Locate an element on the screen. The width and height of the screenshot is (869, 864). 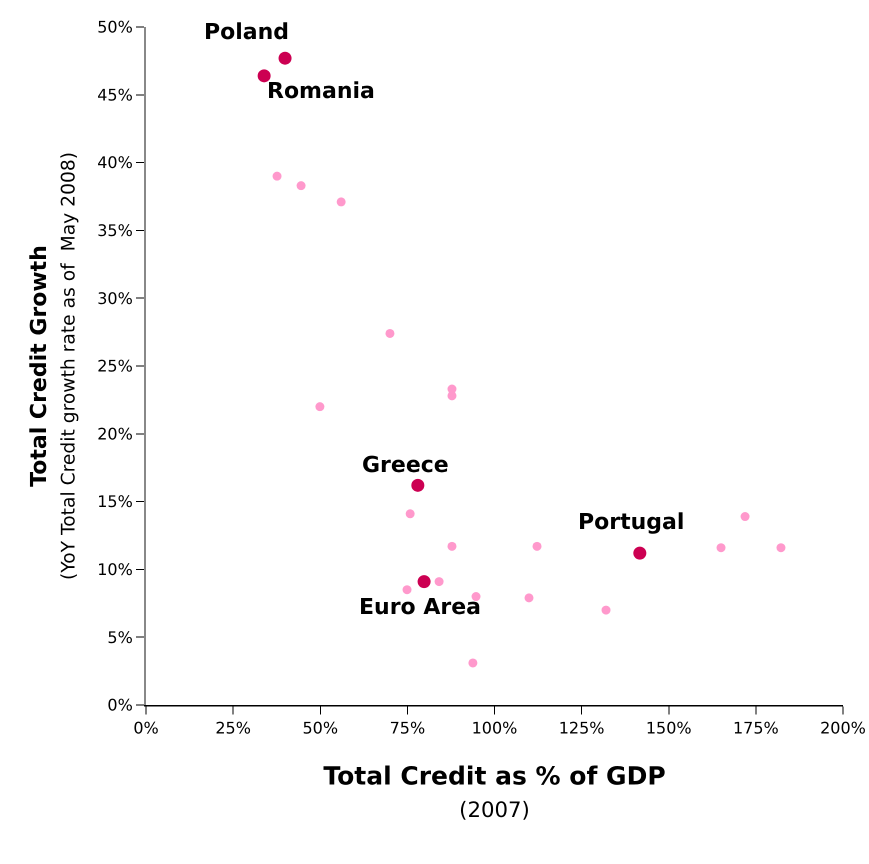
y-tick-label: 30% is located at coordinates (115, 298).